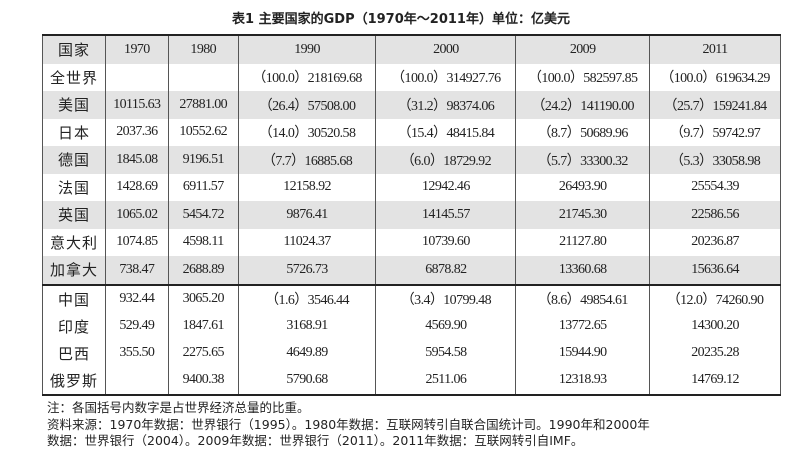 The height and width of the screenshot is (454, 802). What do you see at coordinates (74, 242) in the screenshot?
I see `country-cell: 意大利` at bounding box center [74, 242].